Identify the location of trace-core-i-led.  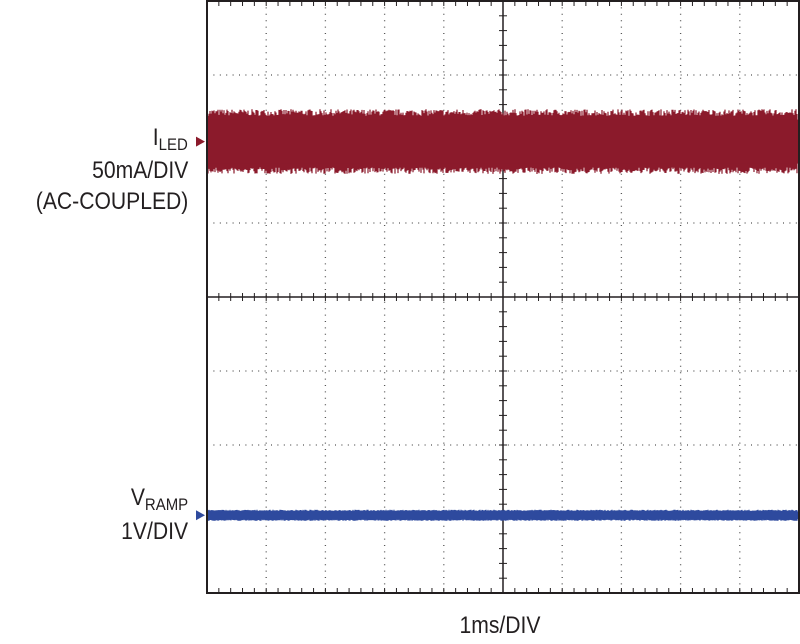
(503, 141).